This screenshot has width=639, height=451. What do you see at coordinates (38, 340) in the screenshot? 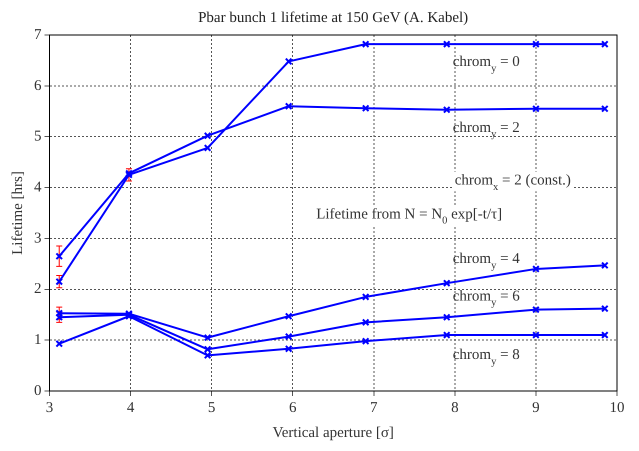
I see `y-tick-label: 1` at bounding box center [38, 340].